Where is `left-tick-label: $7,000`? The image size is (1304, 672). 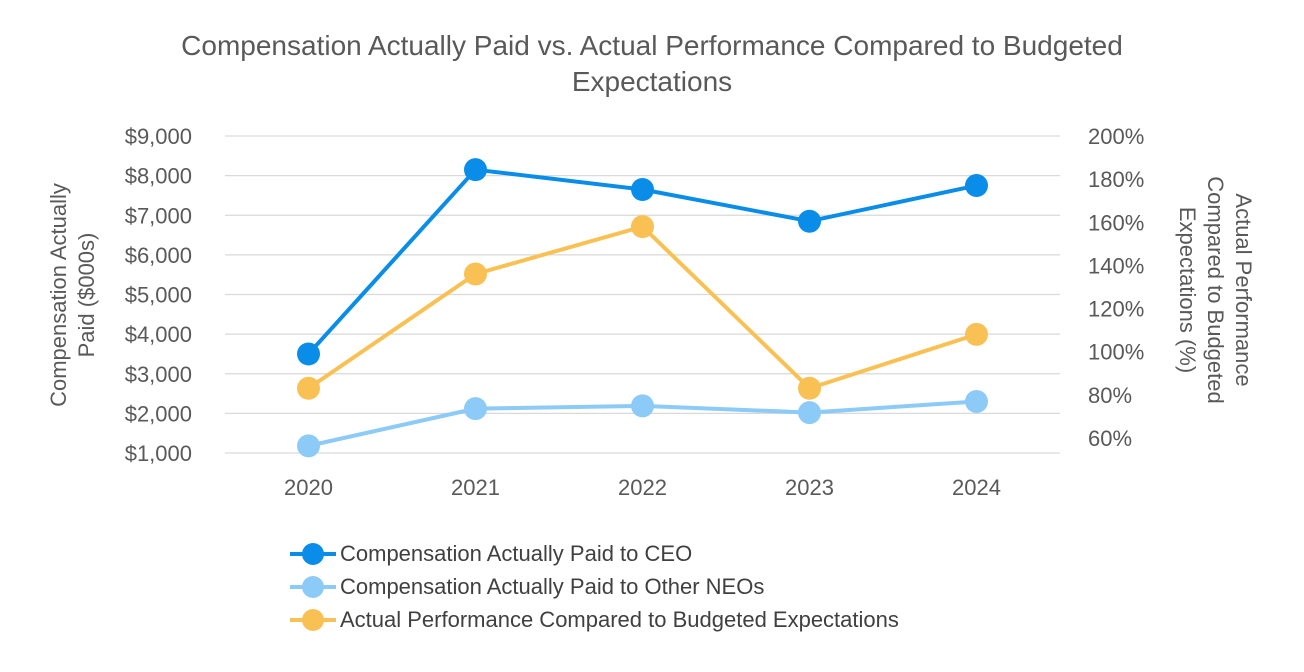
left-tick-label: $7,000 is located at coordinates (158, 215).